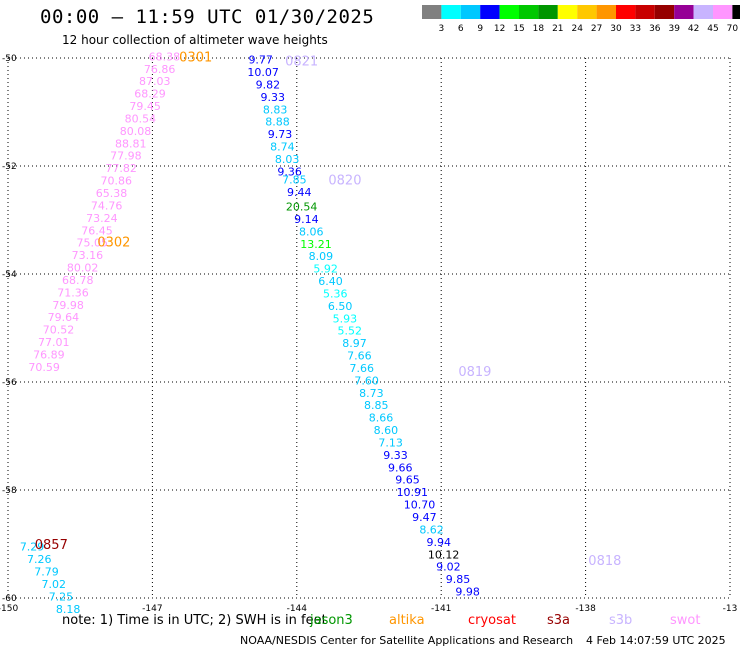 This screenshot has height=650, width=740. Describe the element at coordinates (117, 181) in the screenshot. I see `wave-height-value: 70.86` at that location.